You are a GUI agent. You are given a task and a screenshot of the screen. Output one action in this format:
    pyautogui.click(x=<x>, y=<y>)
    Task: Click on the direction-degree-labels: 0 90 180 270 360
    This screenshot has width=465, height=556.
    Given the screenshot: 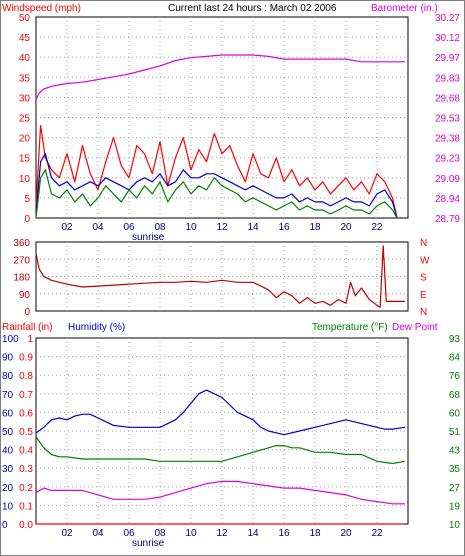 What is the action you would take?
    pyautogui.click(x=21, y=278)
    